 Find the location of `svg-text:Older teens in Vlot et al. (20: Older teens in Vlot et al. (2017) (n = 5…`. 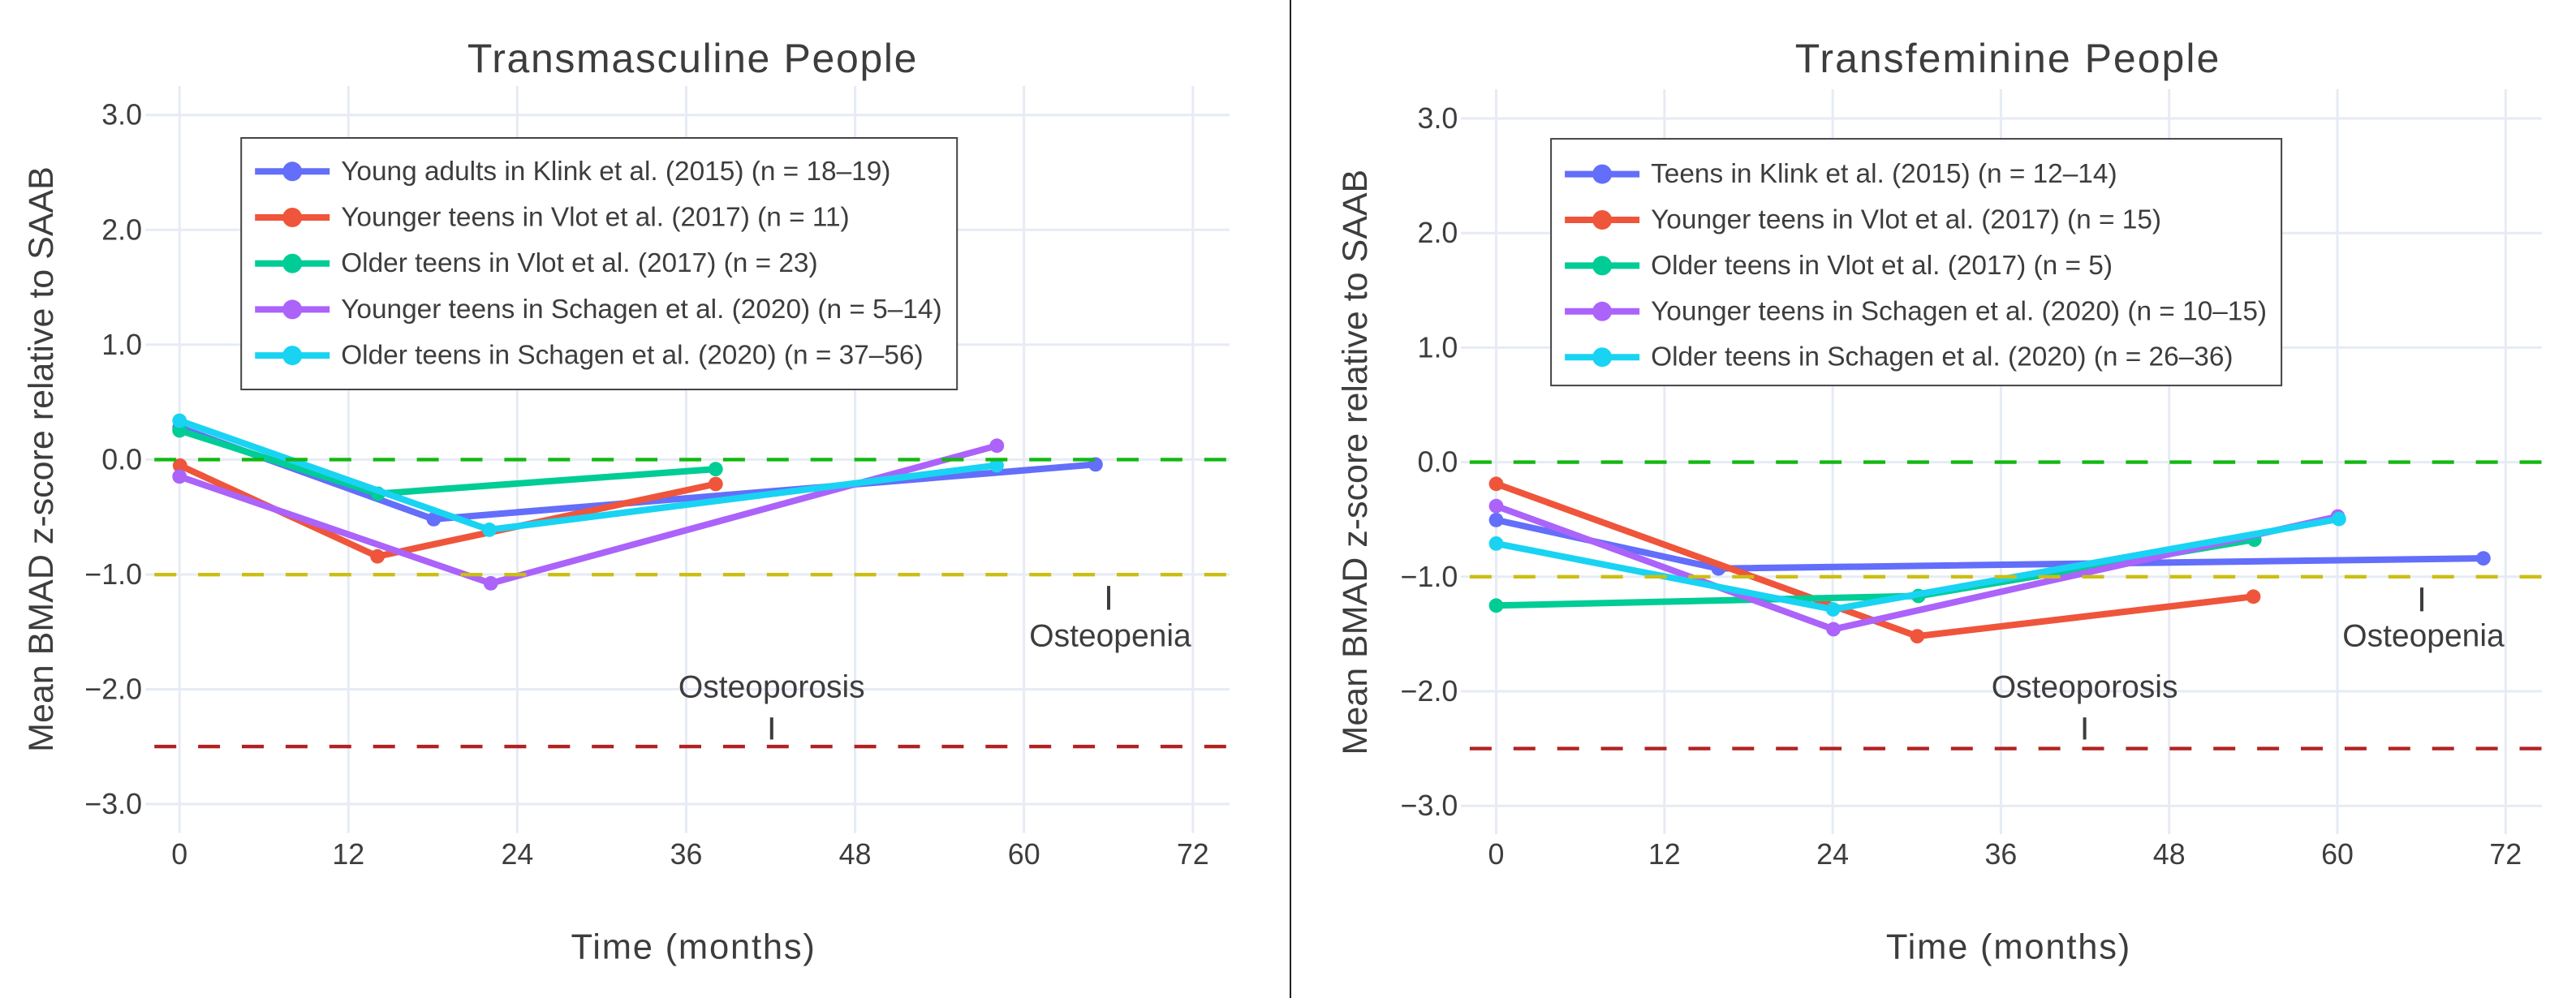

svg-text:Older teens in Vlot et al. (20: Older teens in Vlot et al. (2017) (n = 5… is located at coordinates (1882, 266).